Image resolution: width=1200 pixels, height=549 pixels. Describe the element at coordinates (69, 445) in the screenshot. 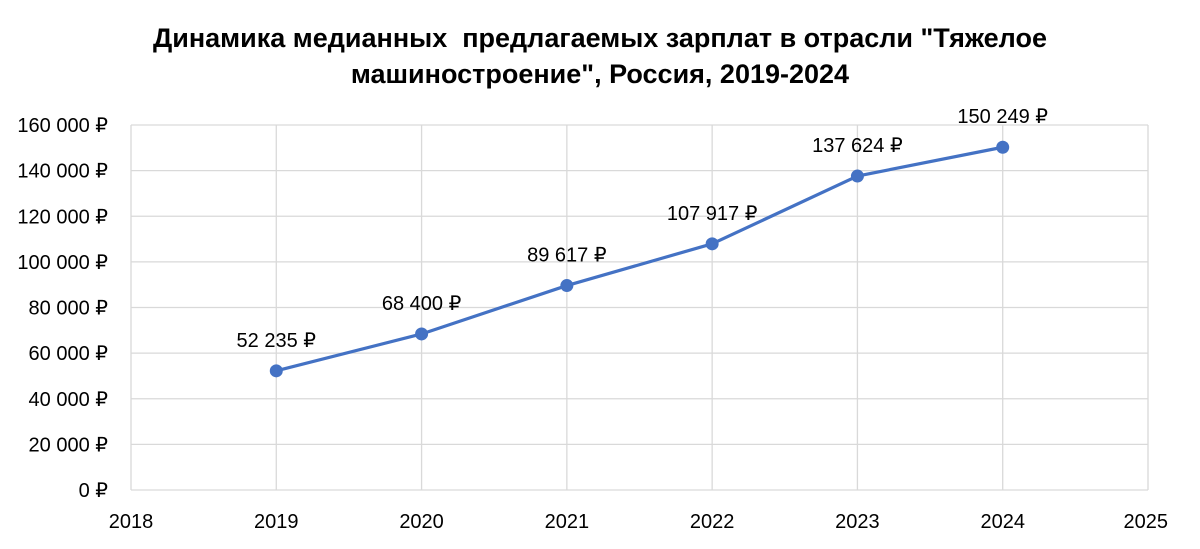

I see `y-tick-label: 20 000 ₽` at that location.